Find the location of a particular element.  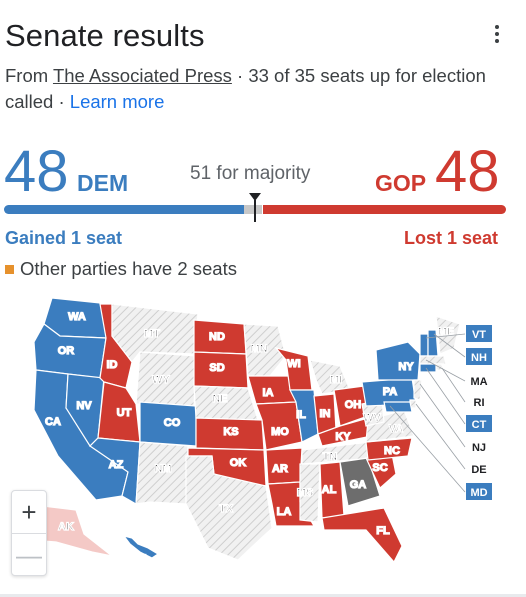

state-label-ct: CT is located at coordinates (479, 425).